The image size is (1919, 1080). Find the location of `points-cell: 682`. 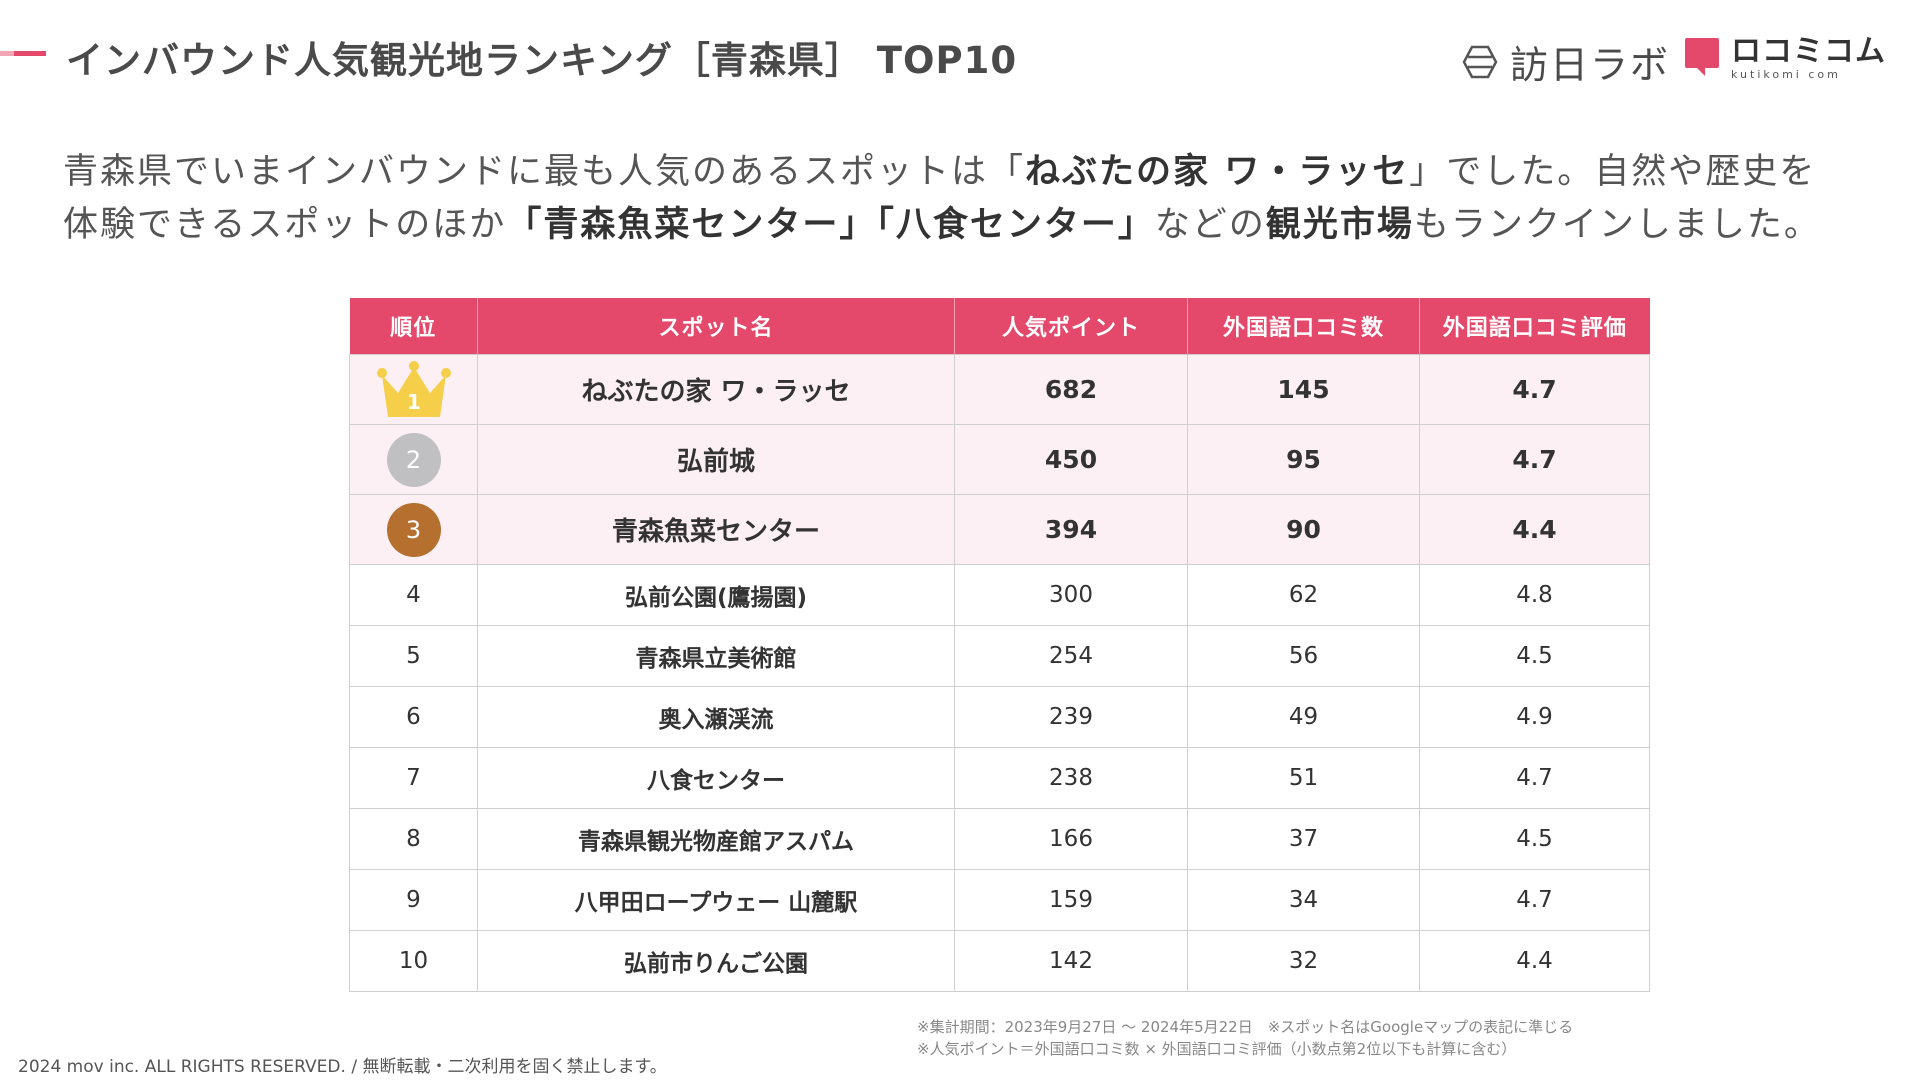

points-cell: 682 is located at coordinates (1071, 389).